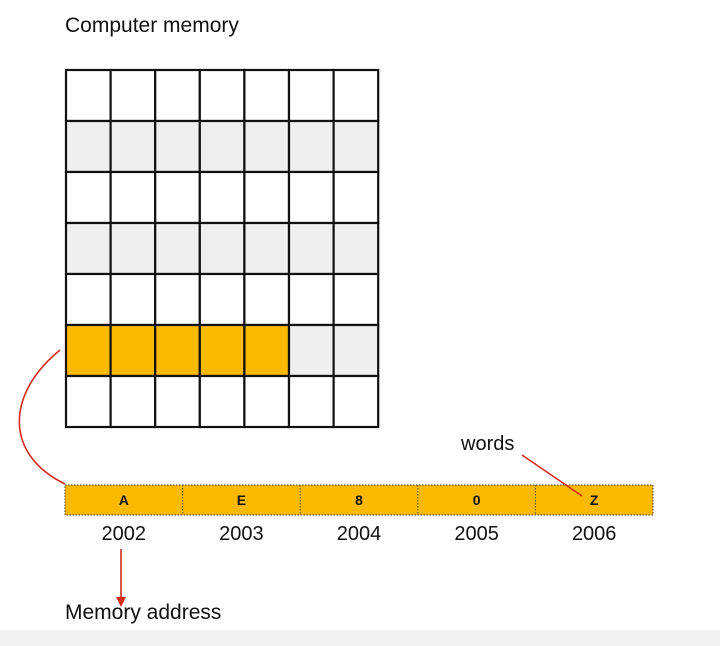 The width and height of the screenshot is (720, 646). Describe the element at coordinates (152, 25) in the screenshot. I see `diagram-title: Computer memory` at that location.